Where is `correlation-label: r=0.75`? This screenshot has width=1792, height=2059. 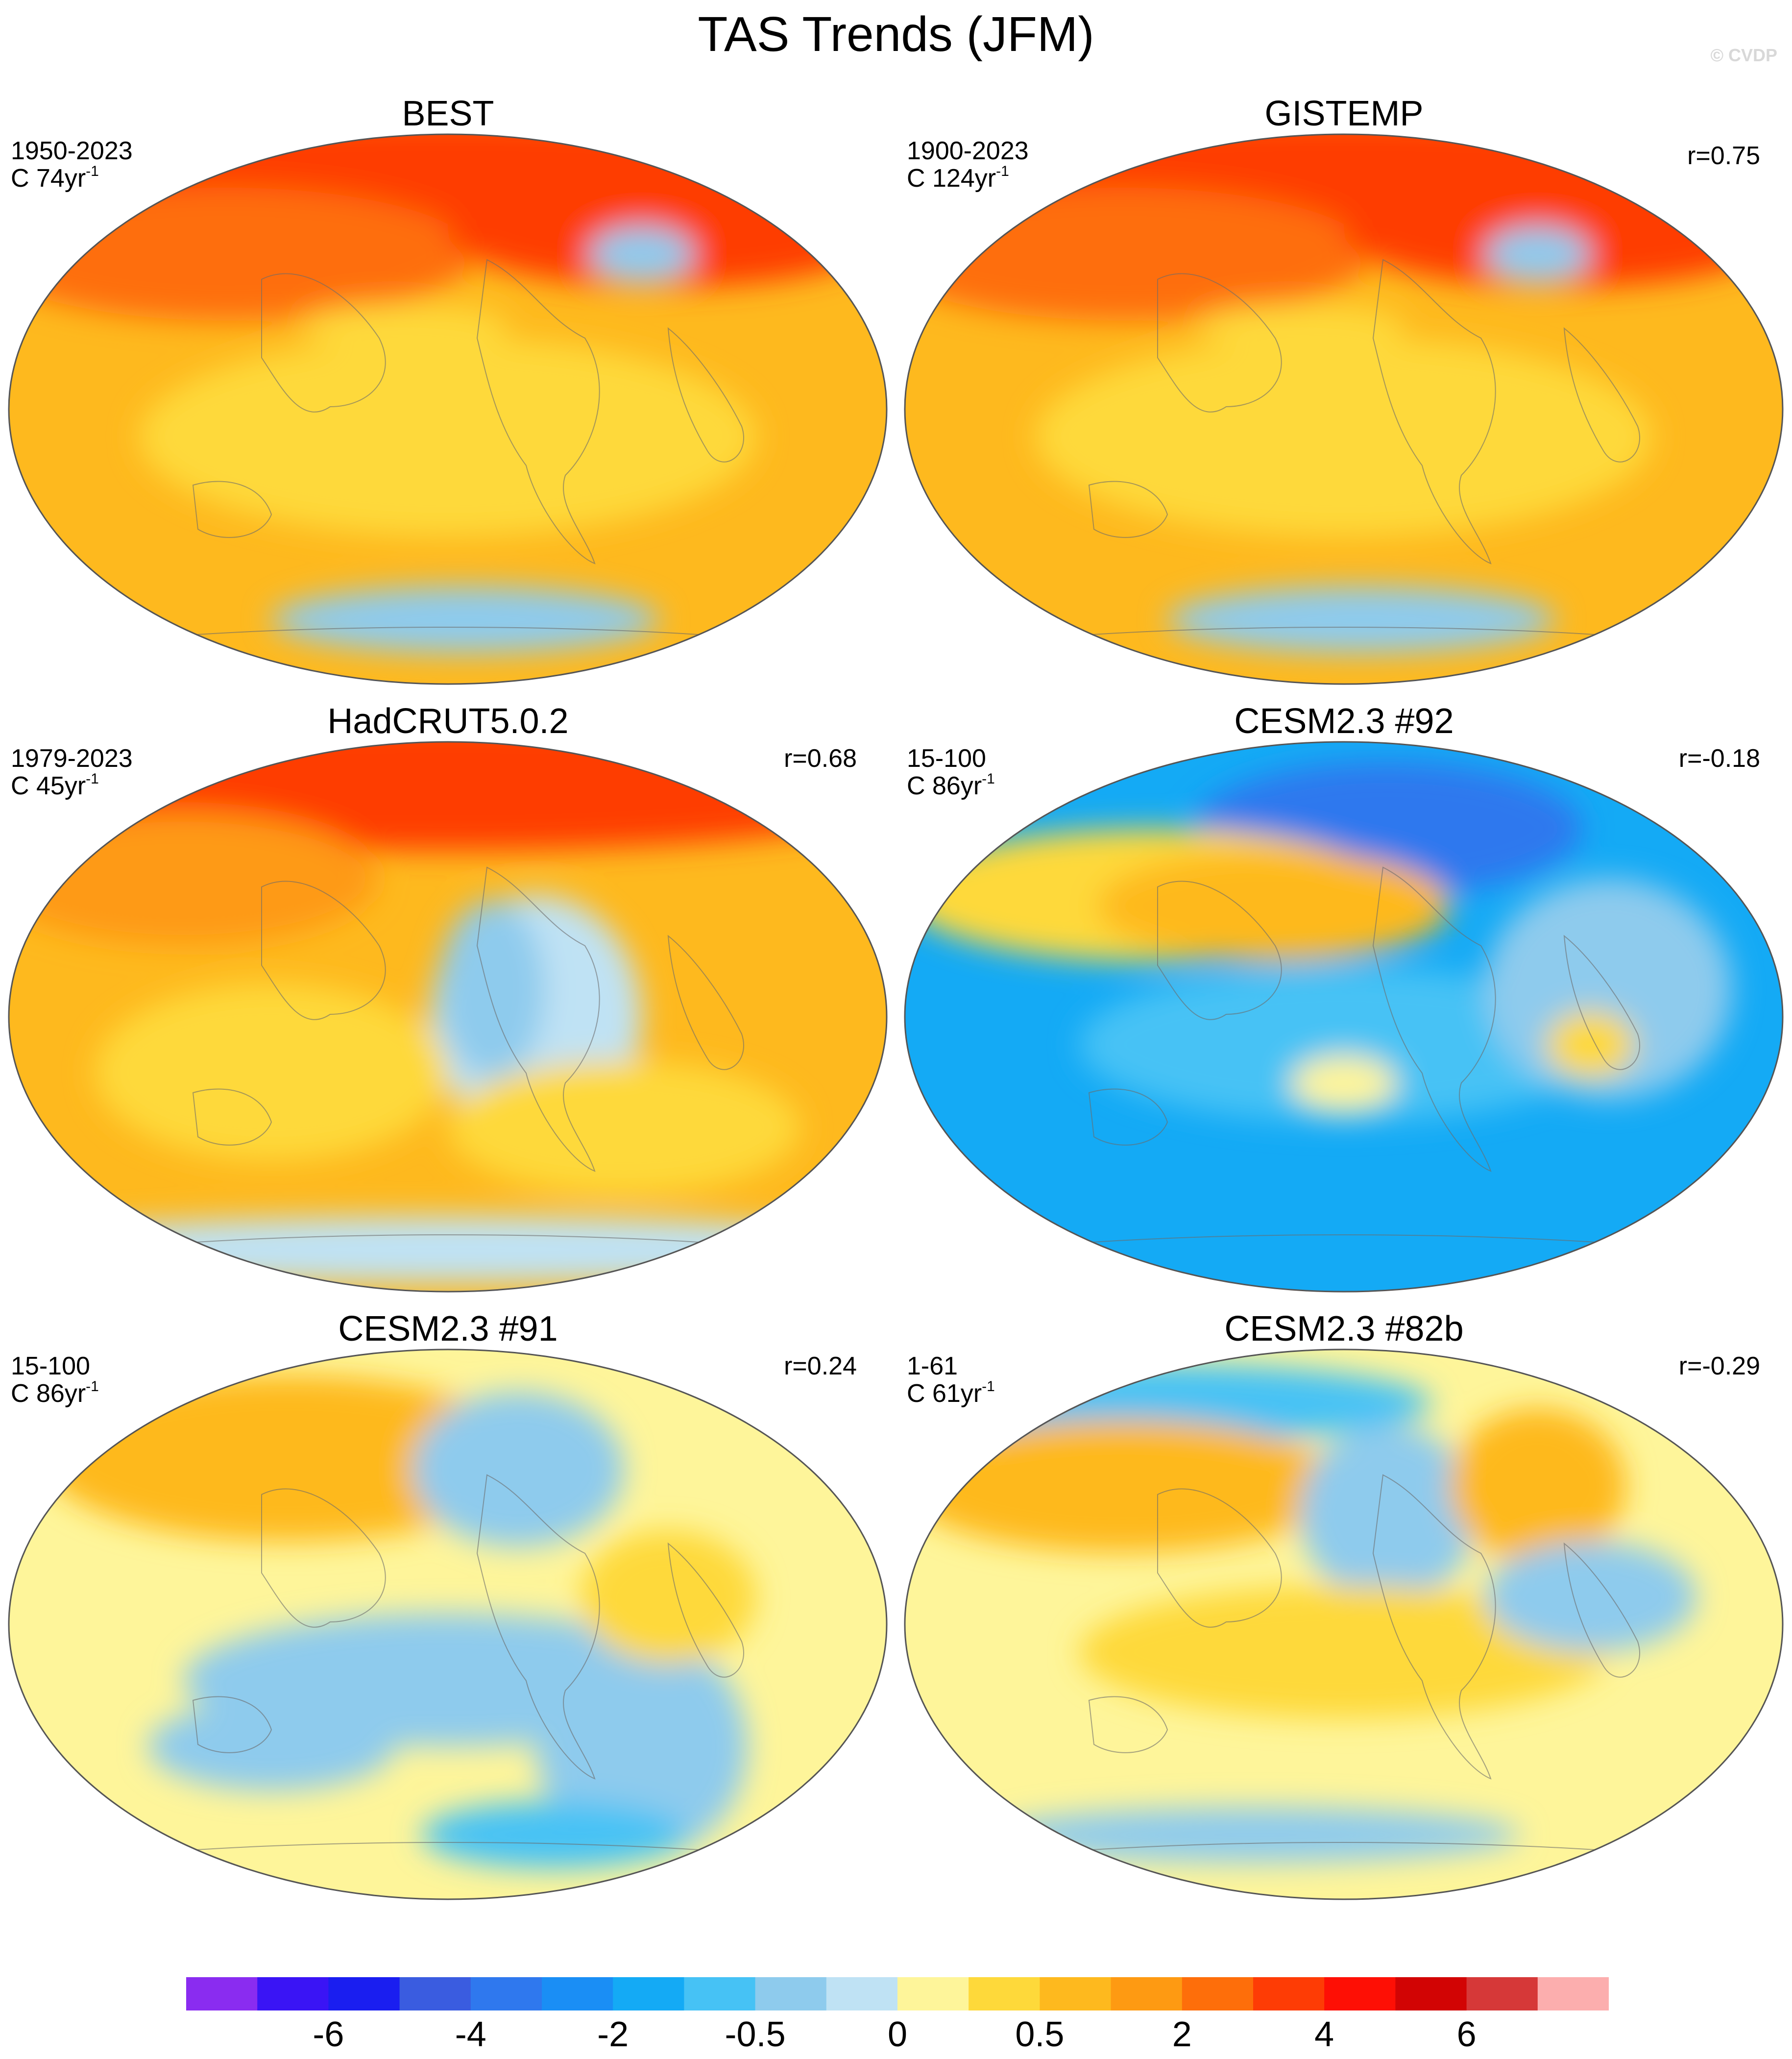 correlation-label: r=0.75 is located at coordinates (1723, 156).